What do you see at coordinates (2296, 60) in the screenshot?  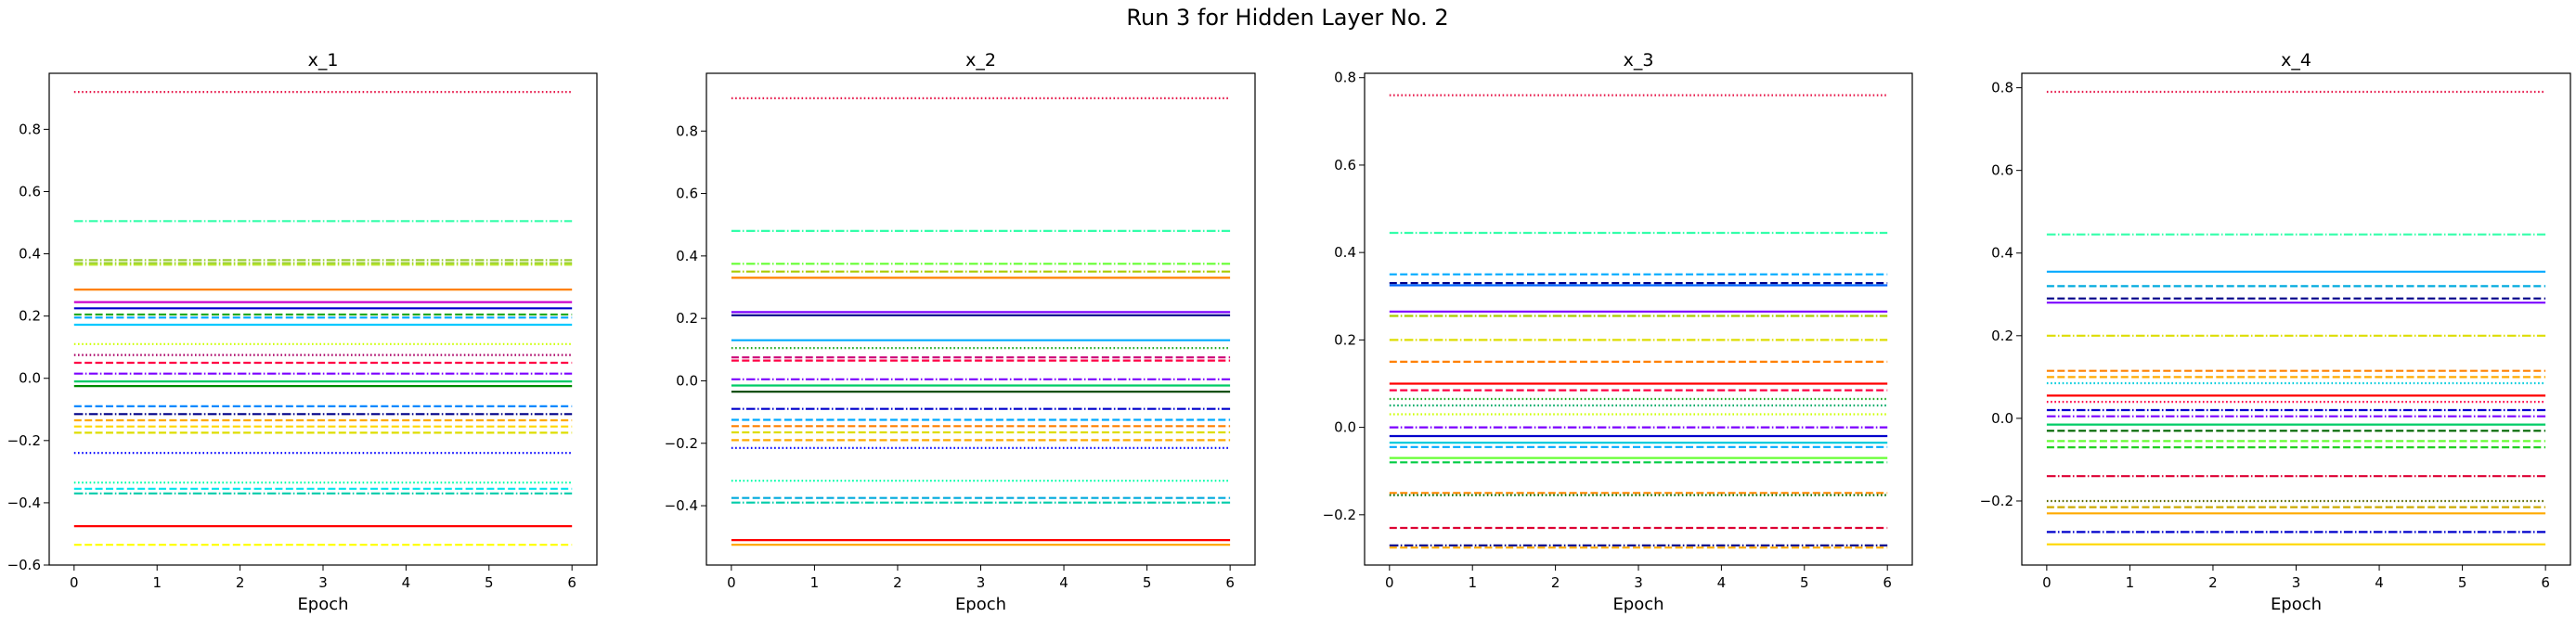 I see `subplot-title: x_4` at bounding box center [2296, 60].